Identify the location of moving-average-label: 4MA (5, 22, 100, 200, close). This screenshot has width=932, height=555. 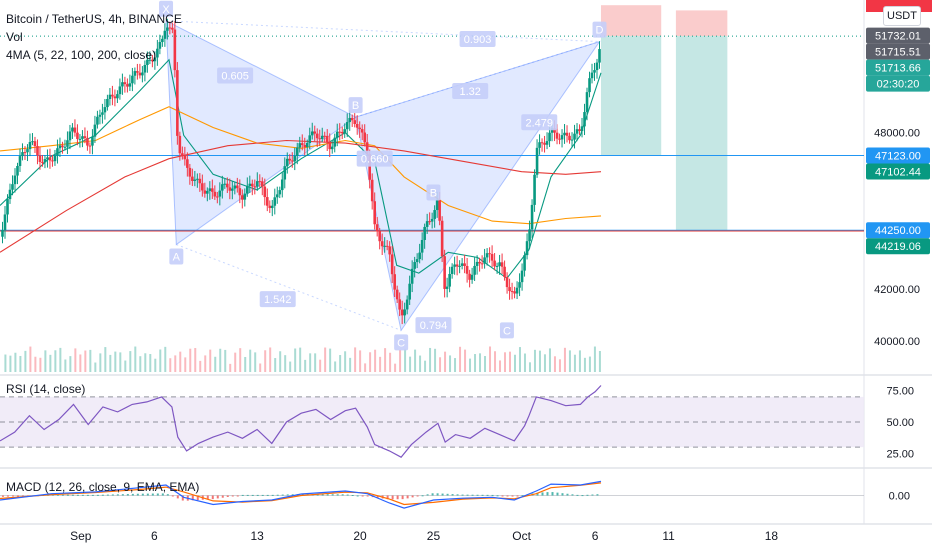
(81, 55).